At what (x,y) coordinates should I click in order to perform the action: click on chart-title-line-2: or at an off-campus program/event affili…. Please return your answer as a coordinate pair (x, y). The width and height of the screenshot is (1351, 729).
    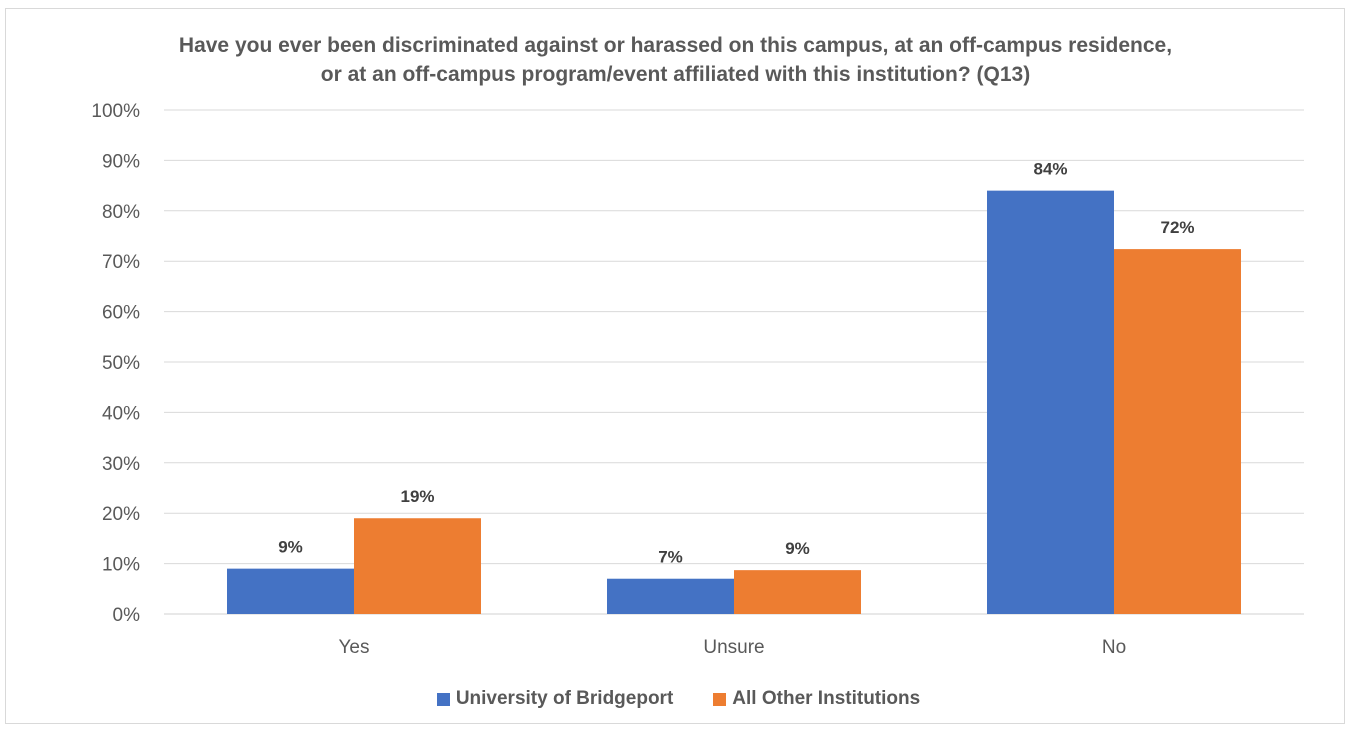
    Looking at the image, I should click on (675, 74).